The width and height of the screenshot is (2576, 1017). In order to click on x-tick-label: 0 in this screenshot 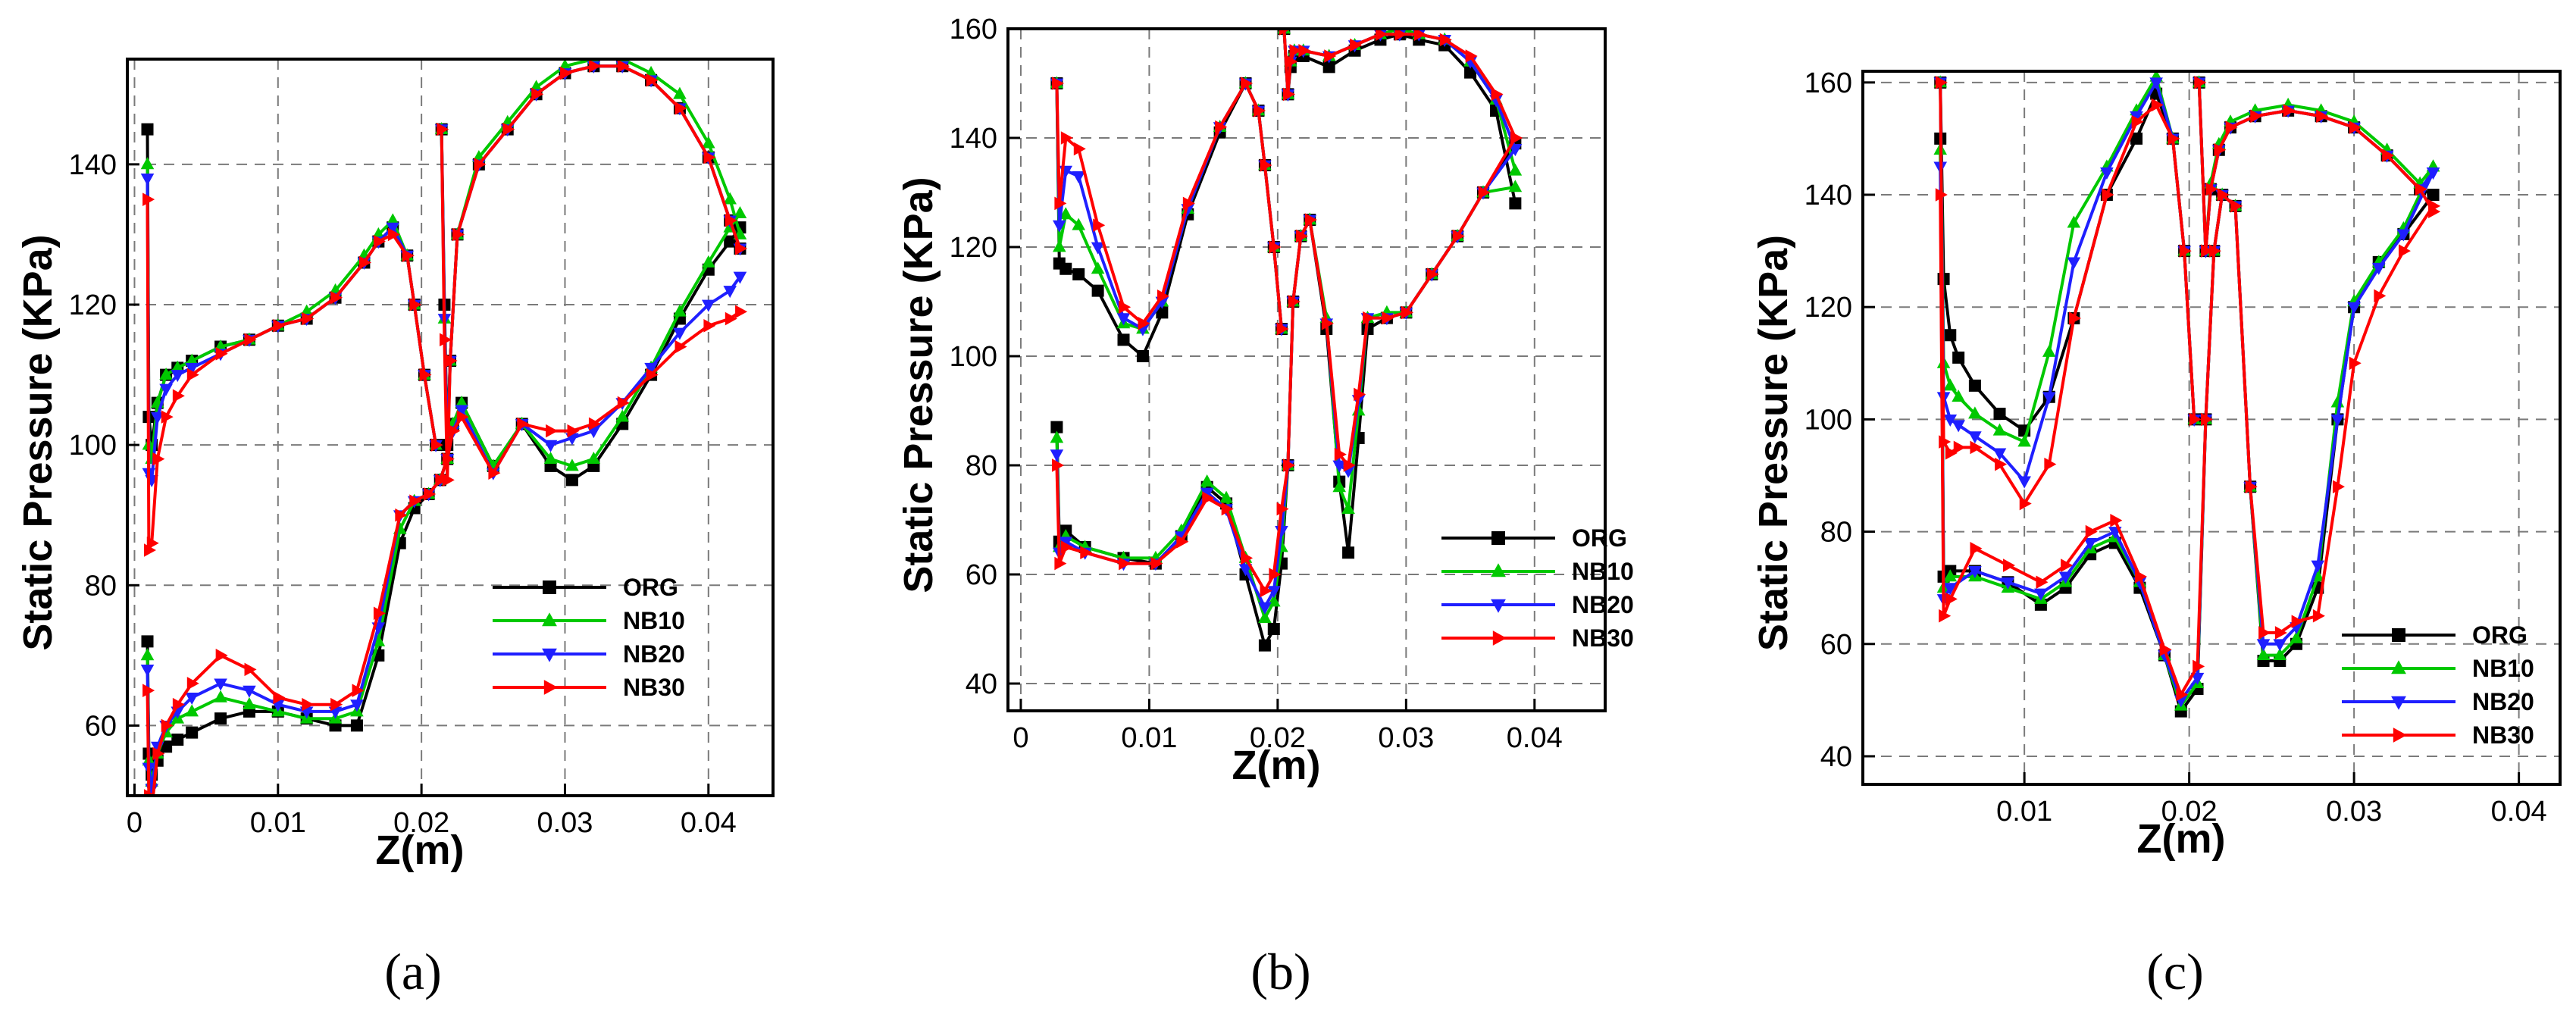, I will do `click(1020, 738)`.